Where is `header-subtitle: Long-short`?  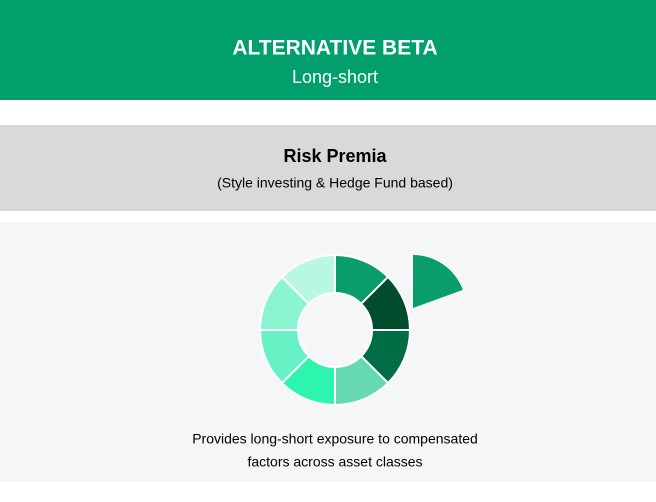 header-subtitle: Long-short is located at coordinates (335, 77).